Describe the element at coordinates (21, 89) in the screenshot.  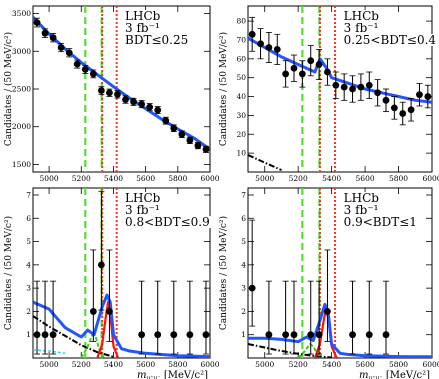
I see `y-tick-label: 2500` at that location.